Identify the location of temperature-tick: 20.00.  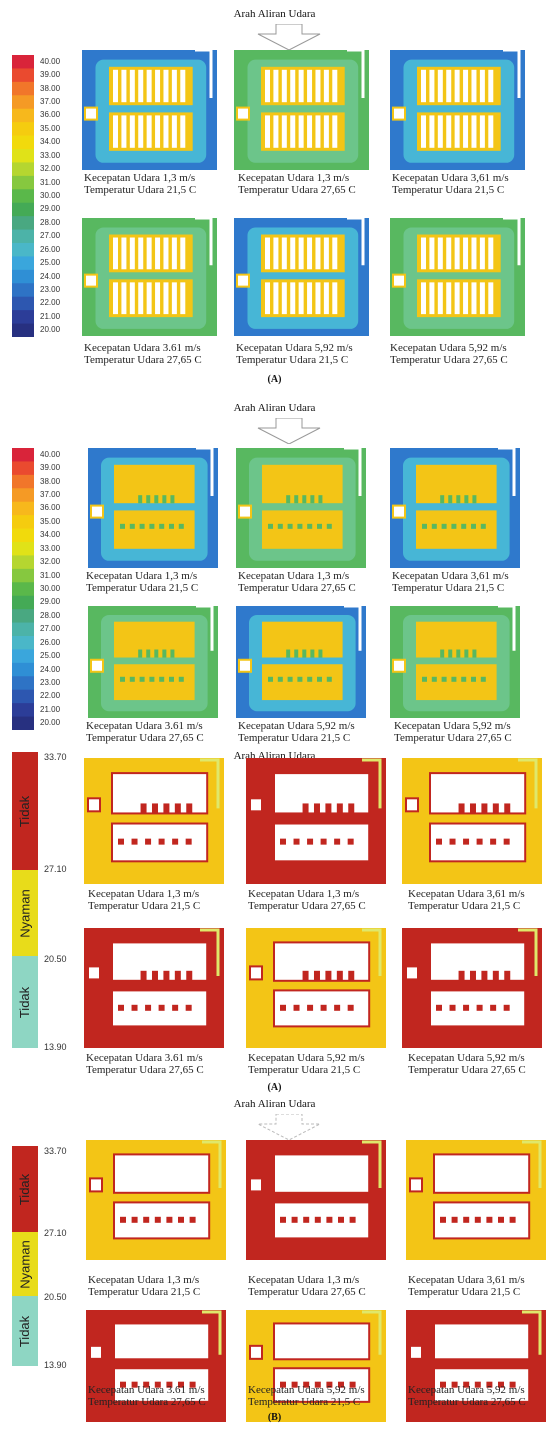
(50, 723).